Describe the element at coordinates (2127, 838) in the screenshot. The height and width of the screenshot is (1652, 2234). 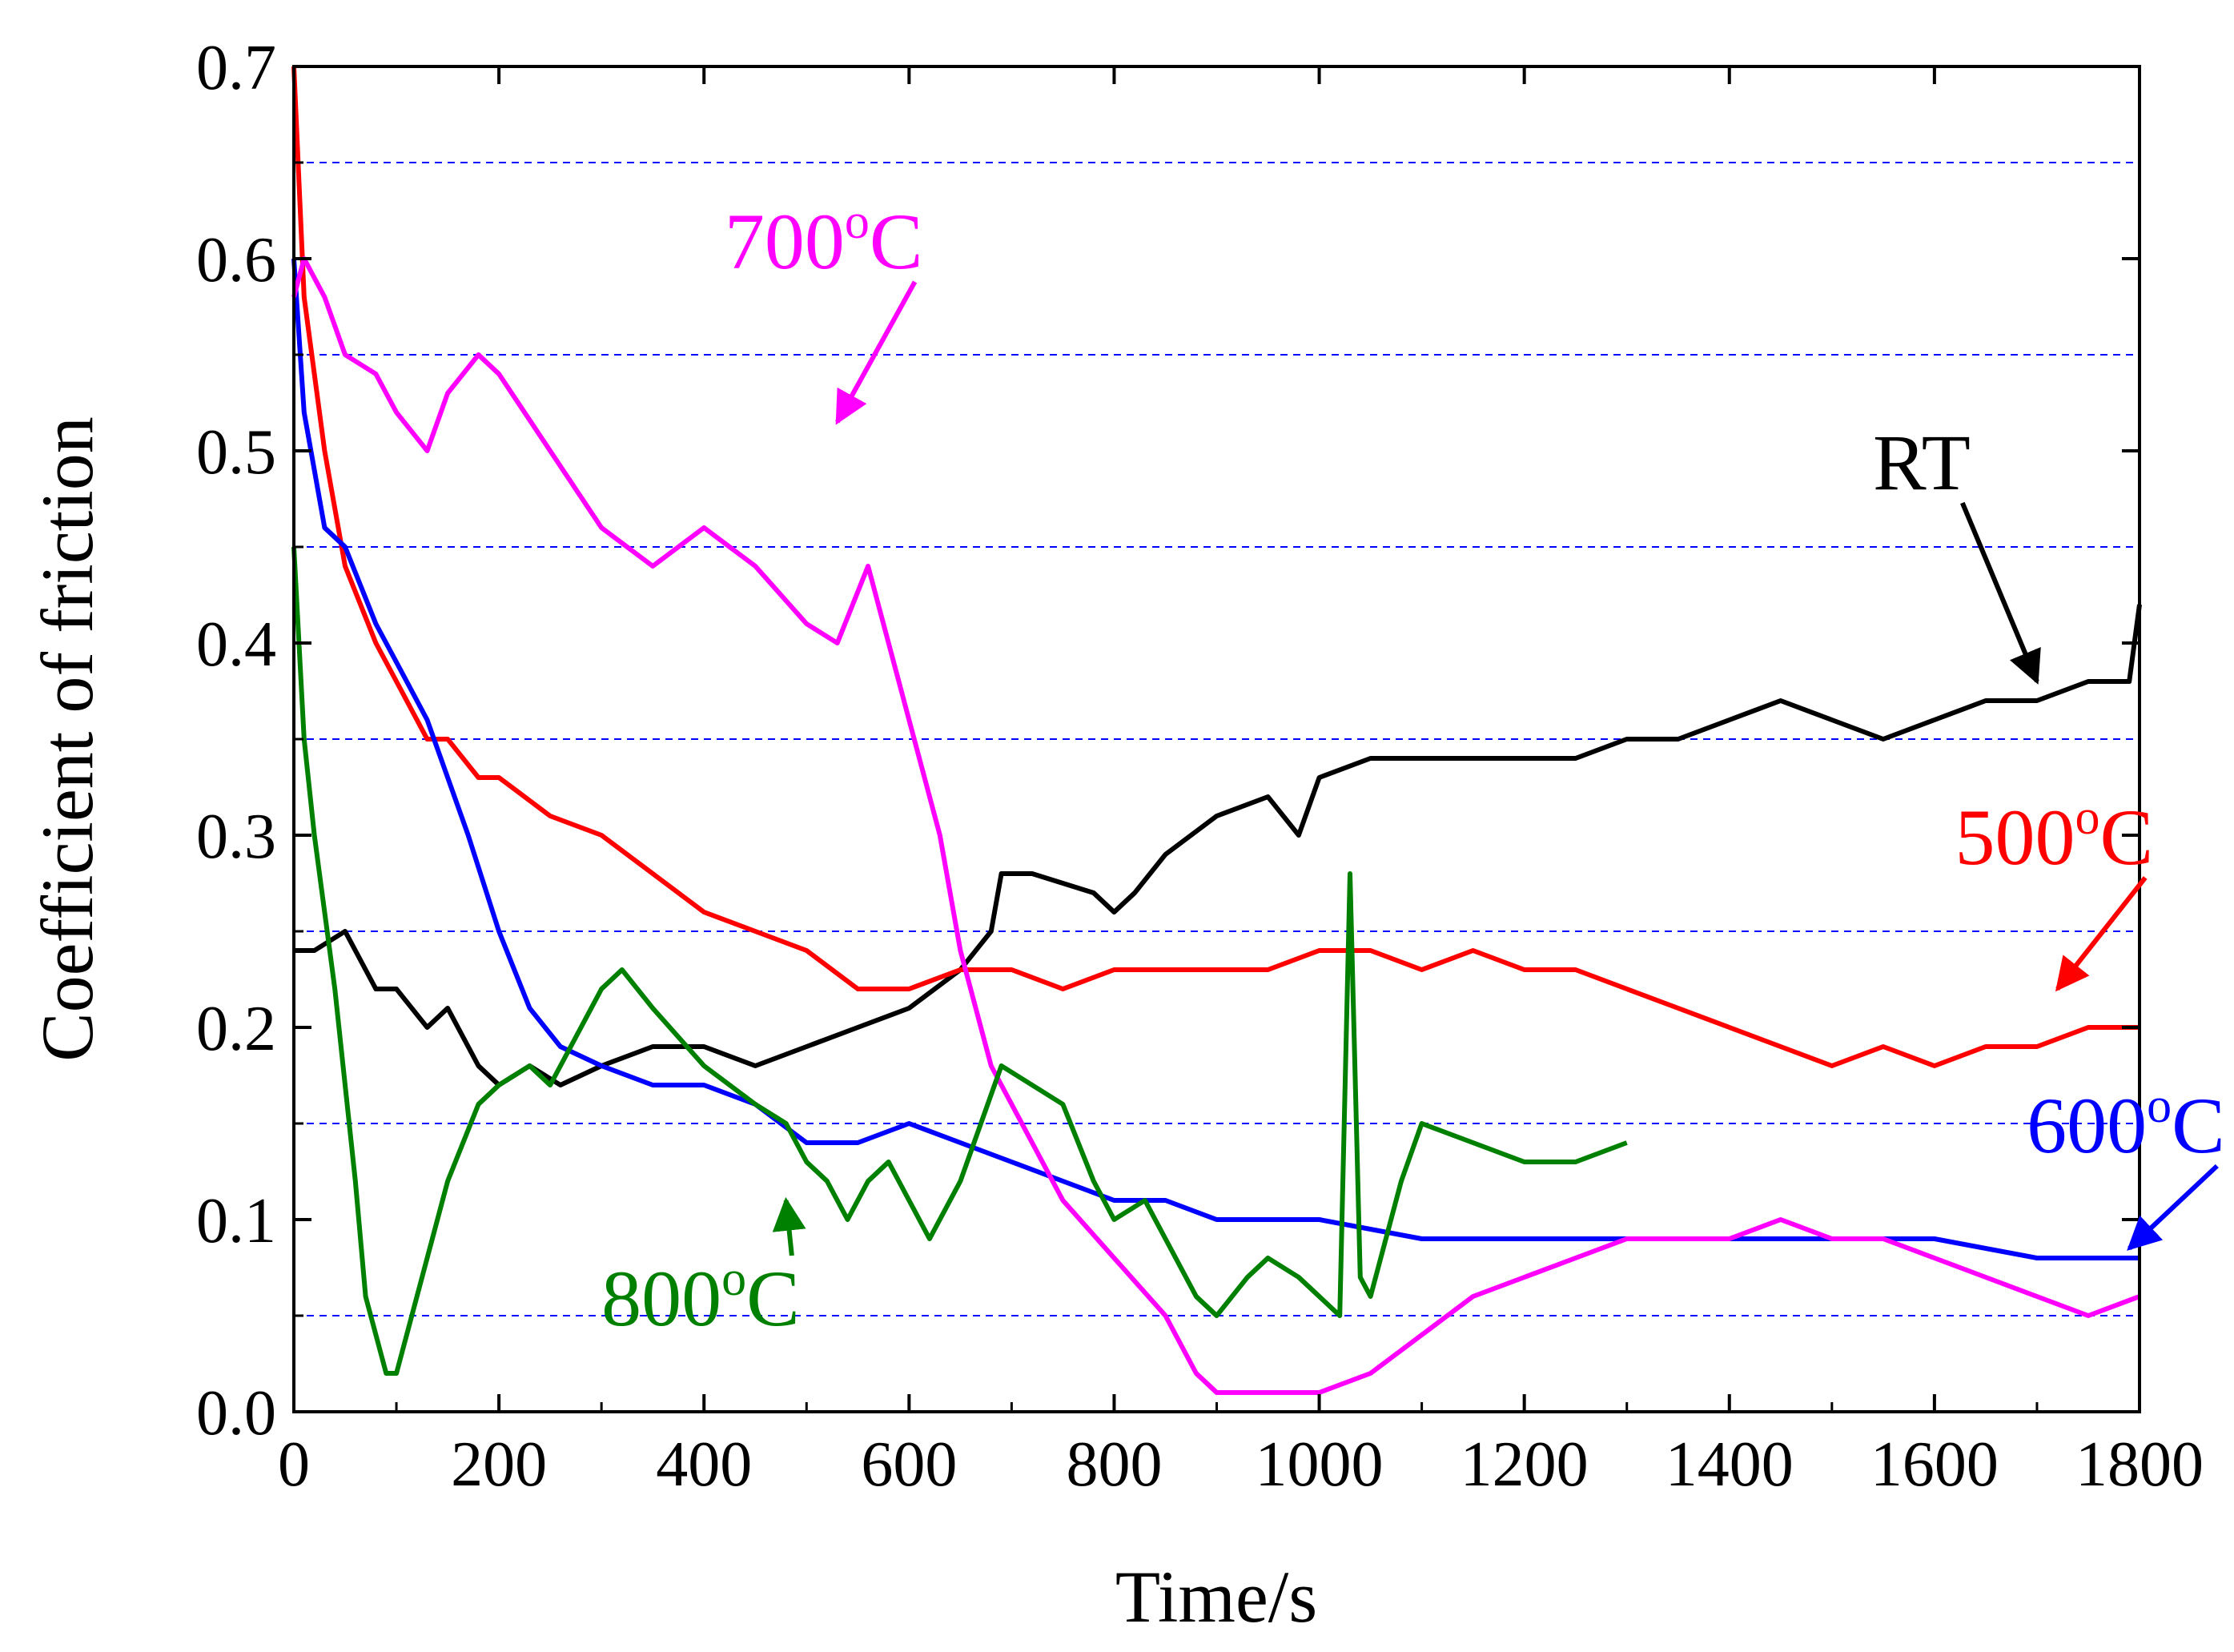
I see `annotation-unit-1: C` at that location.